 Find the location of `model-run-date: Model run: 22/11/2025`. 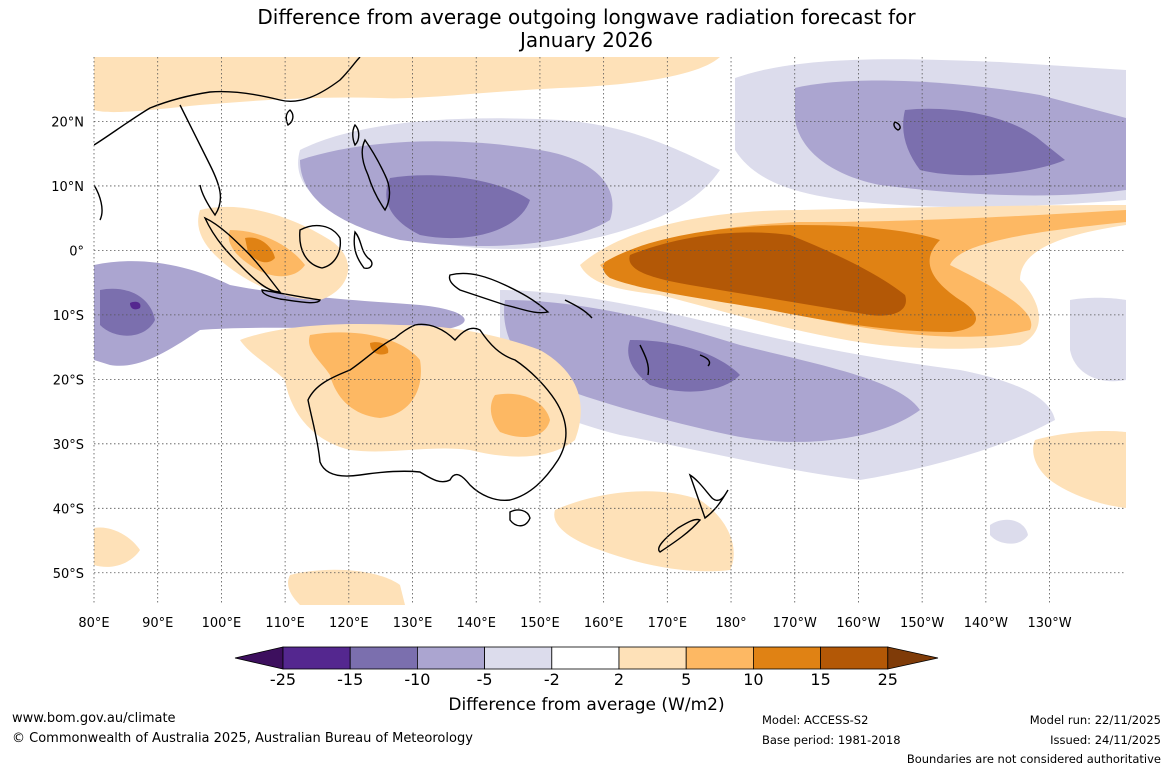

model-run-date: Model run: 22/11/2025 is located at coordinates (1095, 720).